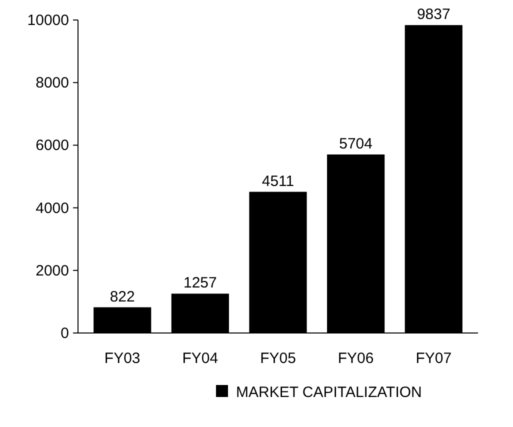 This screenshot has width=513, height=427. I want to click on data-label: 822, so click(122, 297).